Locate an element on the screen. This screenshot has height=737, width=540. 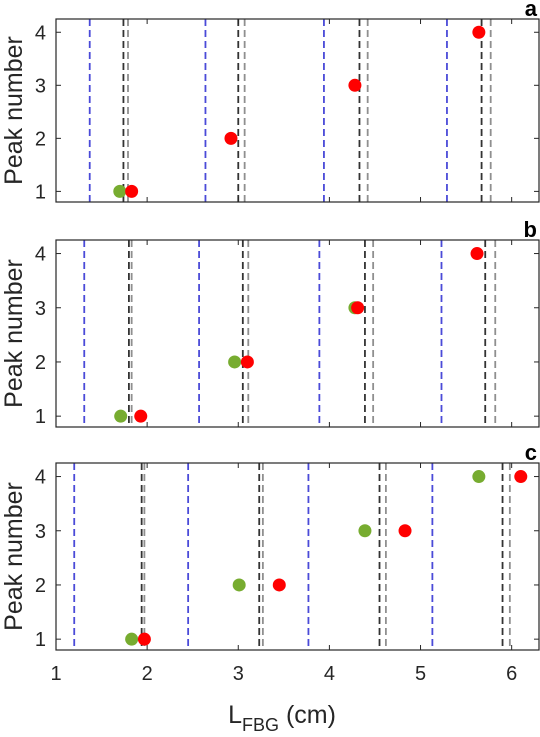
panel-c-label: c is located at coordinates (531, 452).